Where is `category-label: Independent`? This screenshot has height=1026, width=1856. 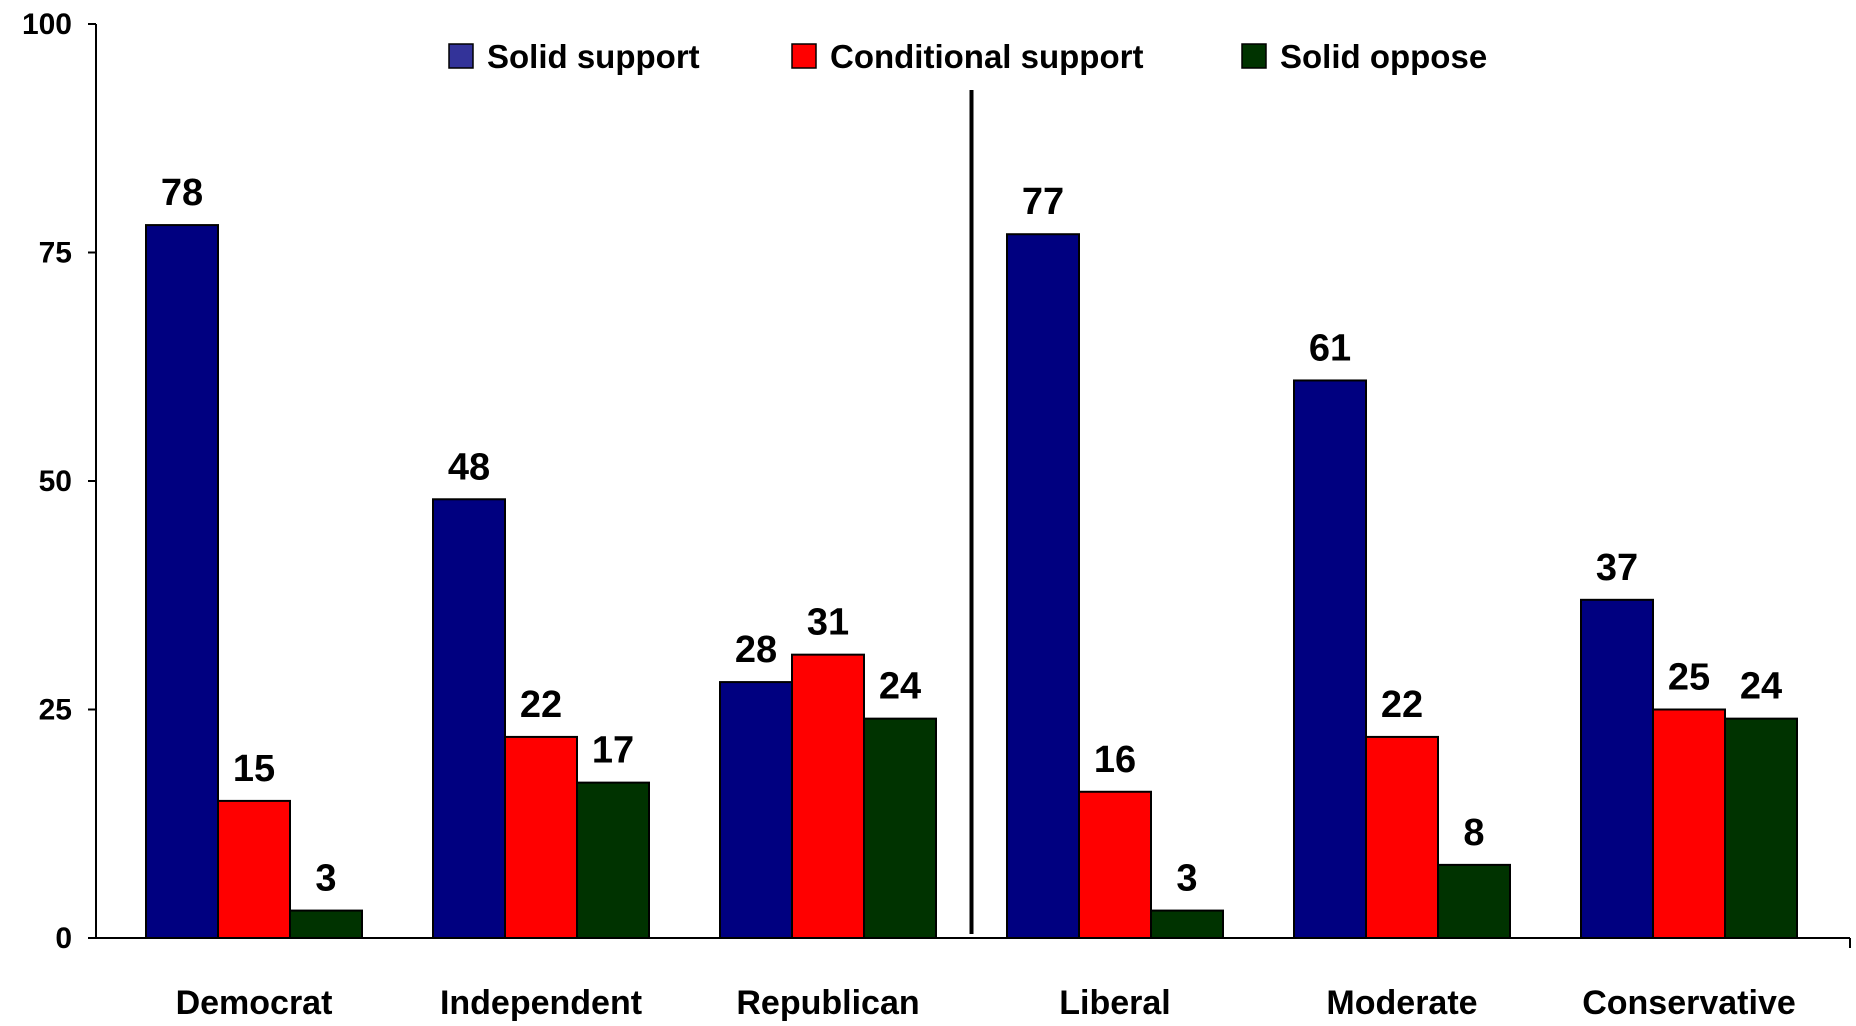 category-label: Independent is located at coordinates (541, 1003).